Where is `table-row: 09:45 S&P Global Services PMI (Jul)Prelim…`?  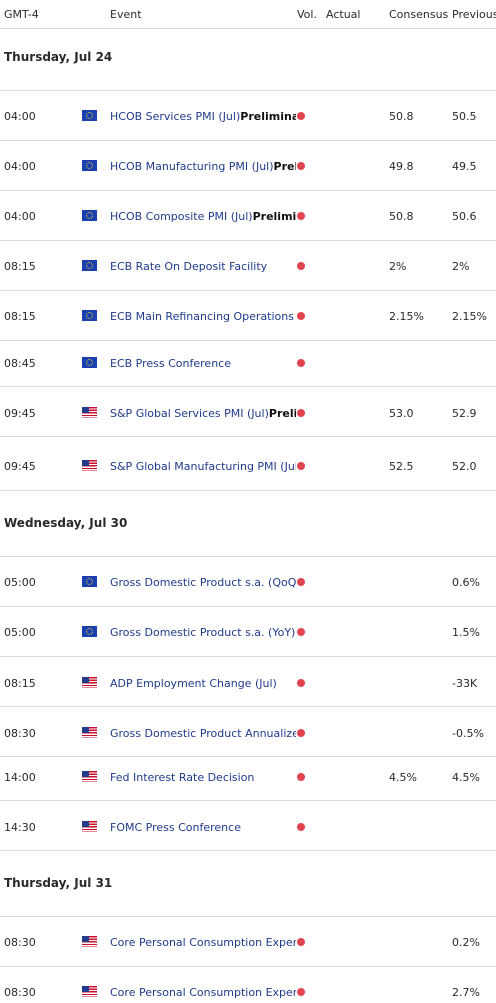
table-row: 09:45 S&P Global Services PMI (Jul)Prelim… is located at coordinates (248, 414).